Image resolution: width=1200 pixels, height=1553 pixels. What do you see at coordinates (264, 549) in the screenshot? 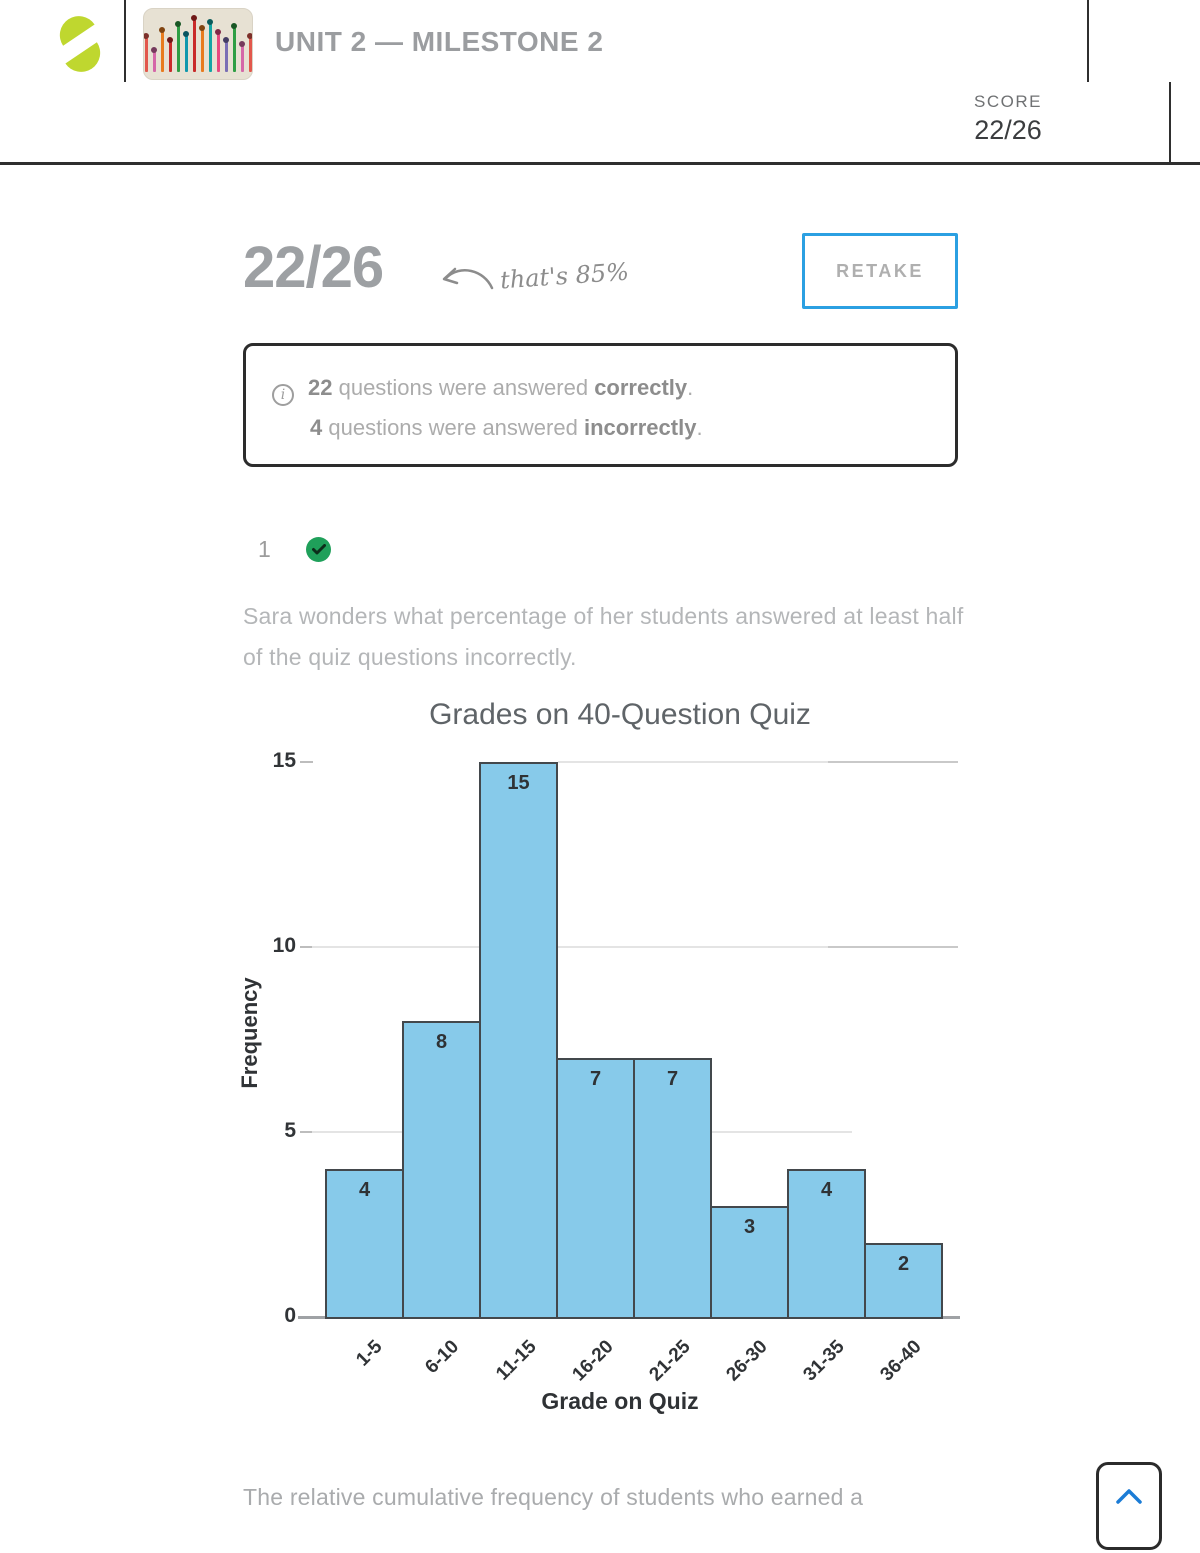
I see `question-number: 1` at bounding box center [264, 549].